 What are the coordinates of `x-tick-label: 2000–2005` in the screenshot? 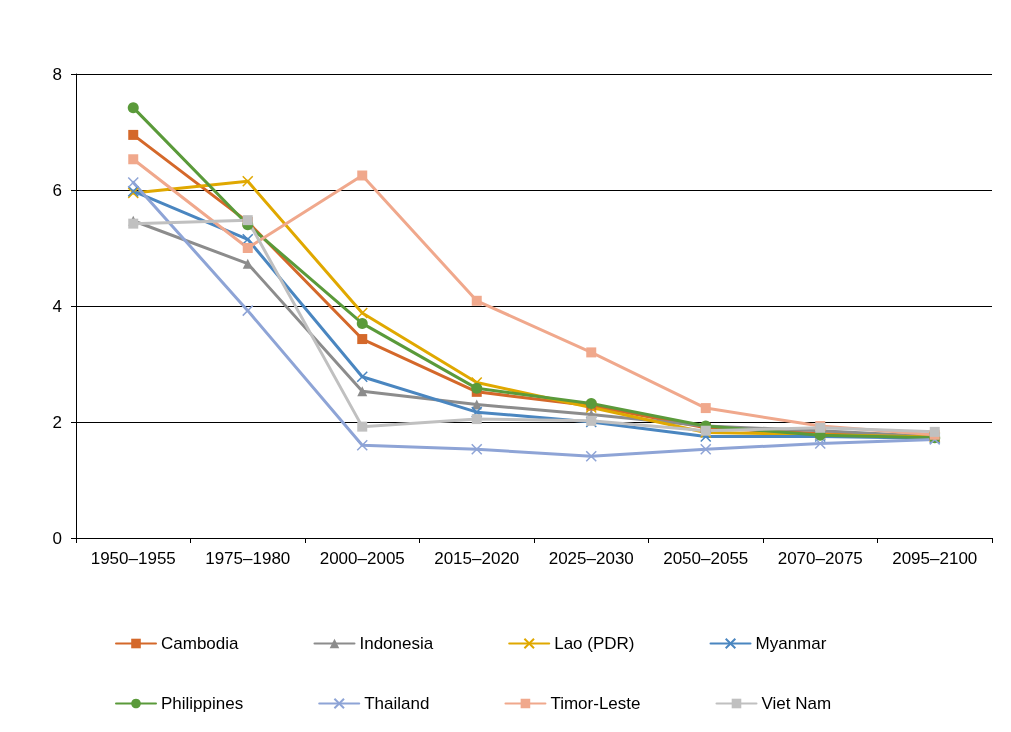 It's located at (362, 558).